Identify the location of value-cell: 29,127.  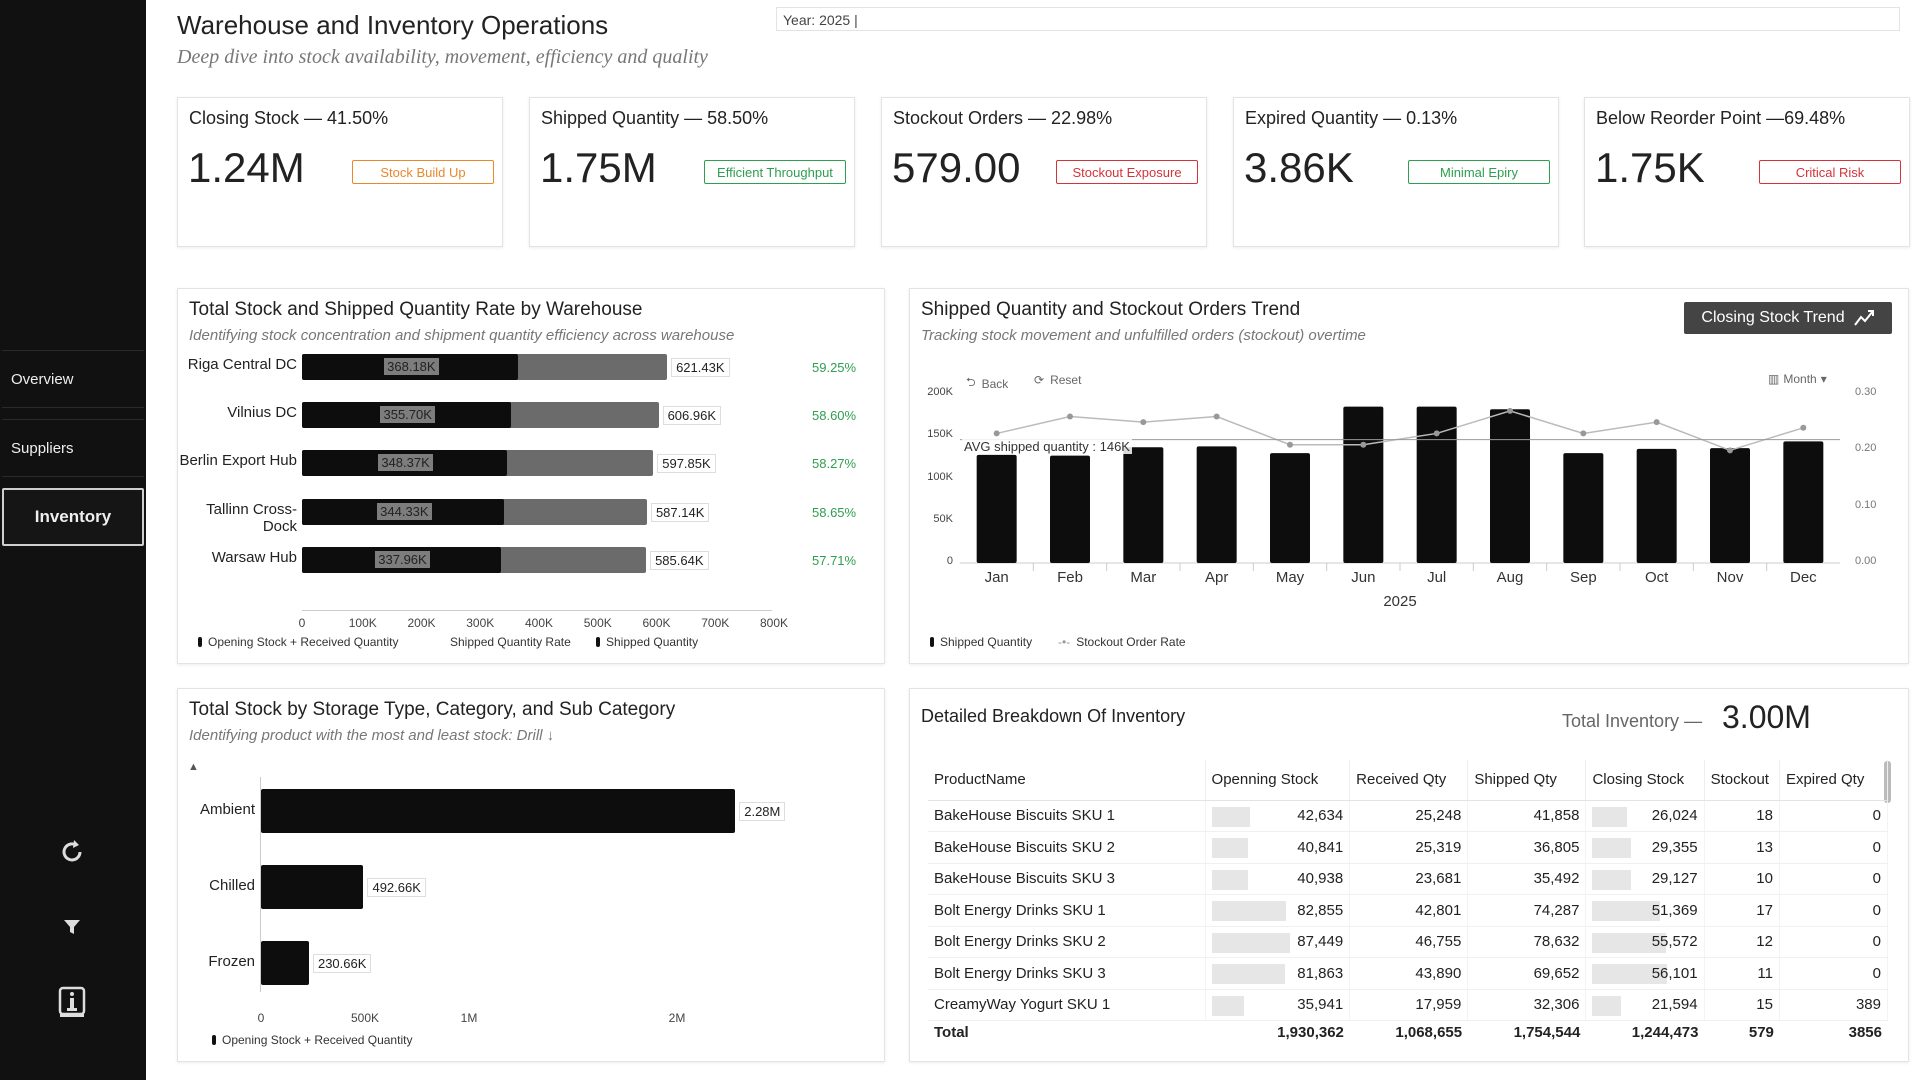
(1645, 879).